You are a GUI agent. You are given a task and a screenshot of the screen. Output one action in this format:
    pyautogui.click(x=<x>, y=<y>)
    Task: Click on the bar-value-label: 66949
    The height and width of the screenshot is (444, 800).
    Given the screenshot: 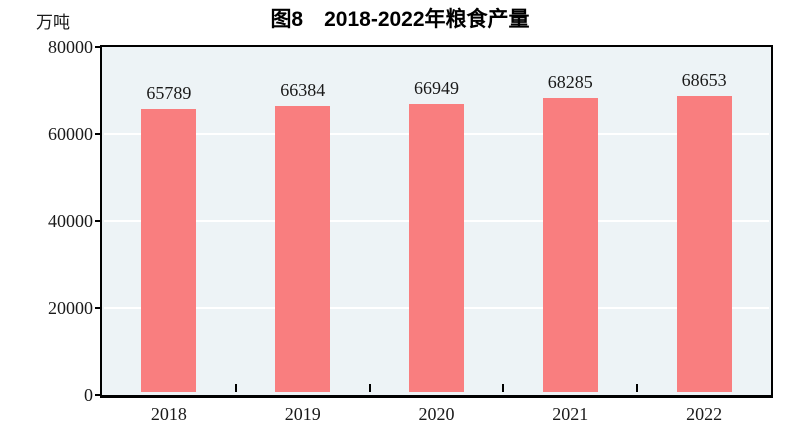 What is the action you would take?
    pyautogui.click(x=436, y=88)
    